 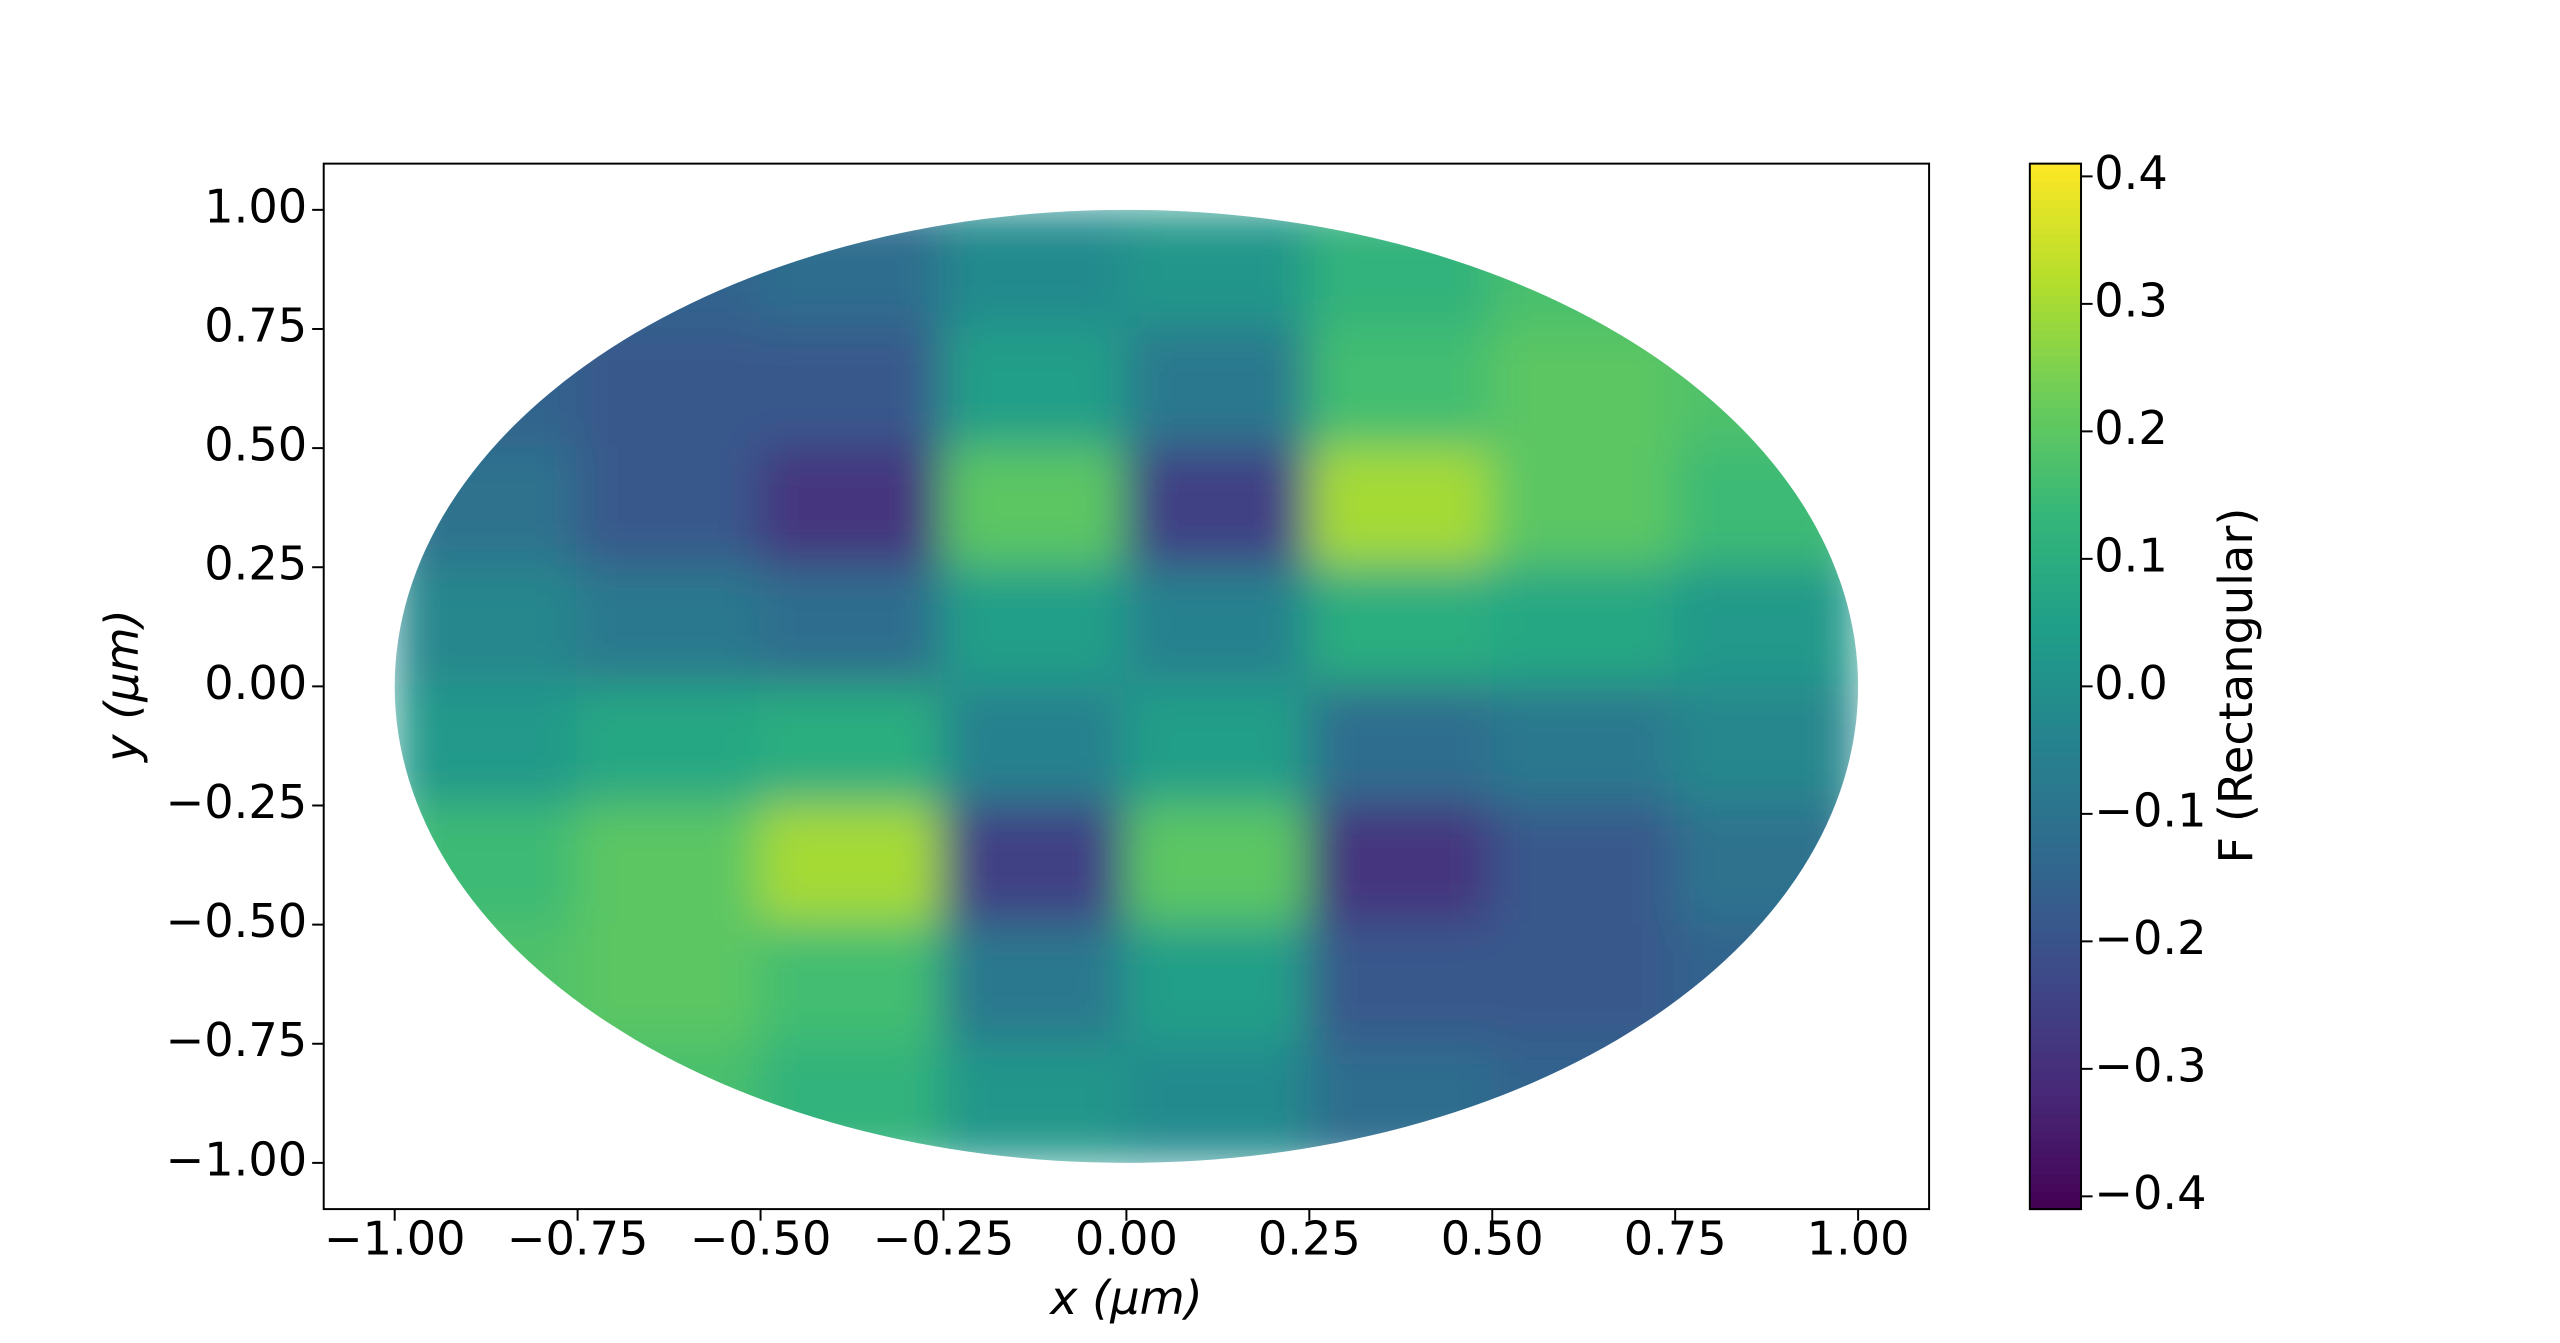 What do you see at coordinates (1492, 1239) in the screenshot?
I see `x-tick-label: 0.50` at bounding box center [1492, 1239].